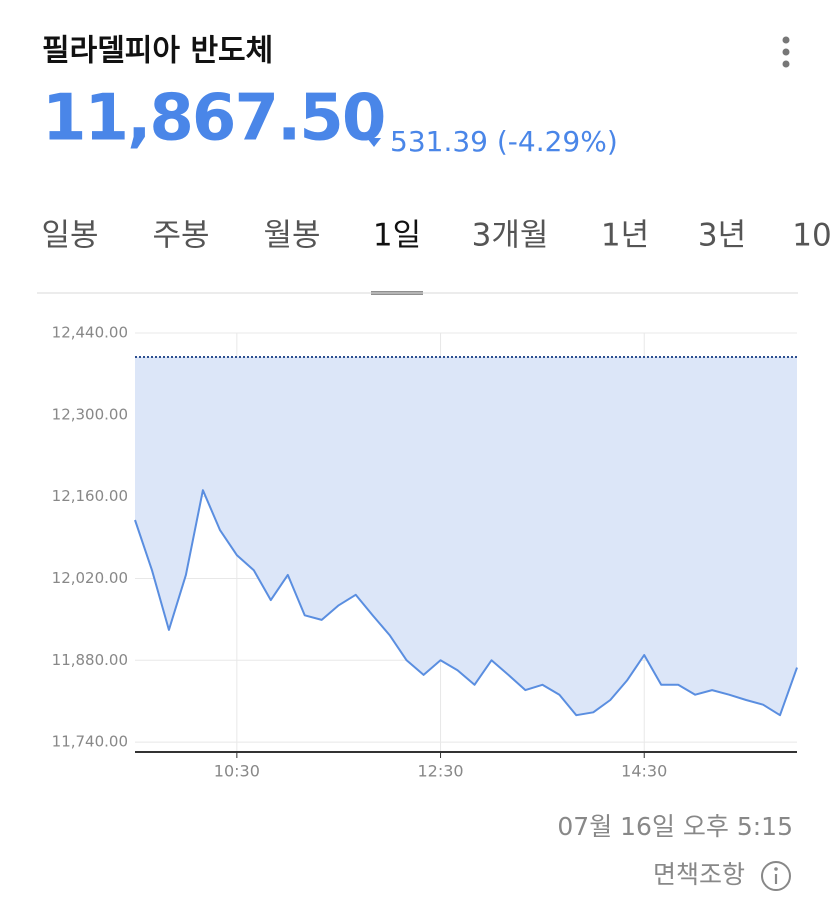 This screenshot has width=835, height=913. What do you see at coordinates (504, 141) in the screenshot?
I see `change: 531.39 (-4.29%)` at bounding box center [504, 141].